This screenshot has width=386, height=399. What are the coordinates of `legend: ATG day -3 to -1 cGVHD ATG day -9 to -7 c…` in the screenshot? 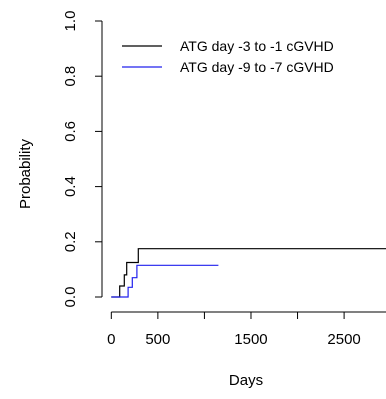 It's located at (228, 56).